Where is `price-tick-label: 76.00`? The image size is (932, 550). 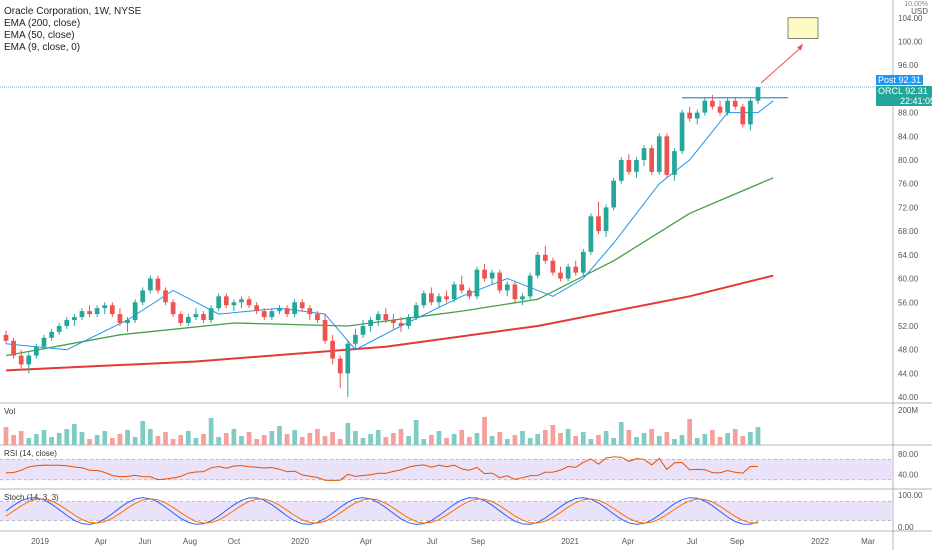 price-tick-label: 76.00 is located at coordinates (908, 184).